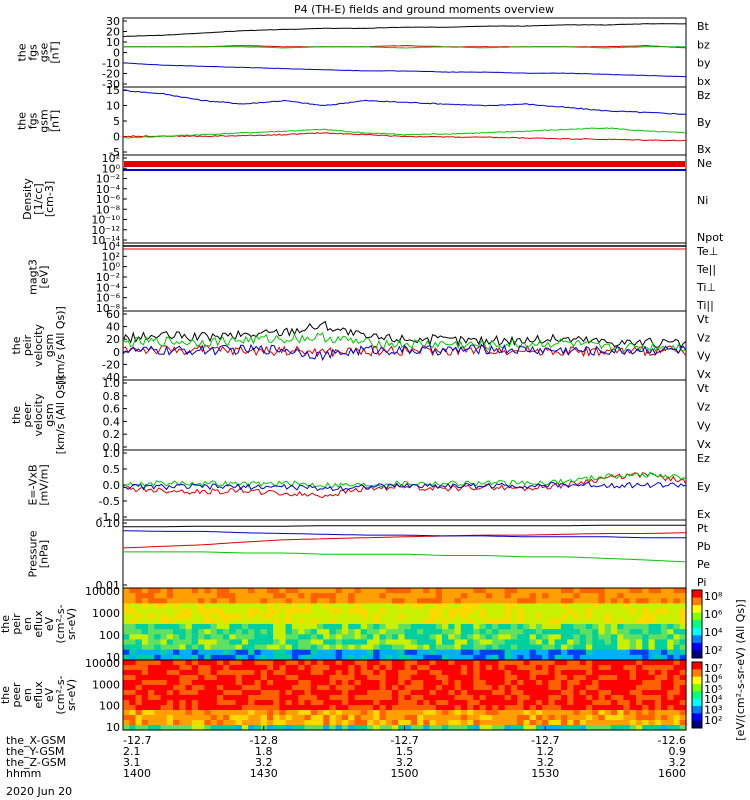 The width and height of the screenshot is (750, 800). Describe the element at coordinates (404, 534) in the screenshot. I see `series-line-Pi` at that location.